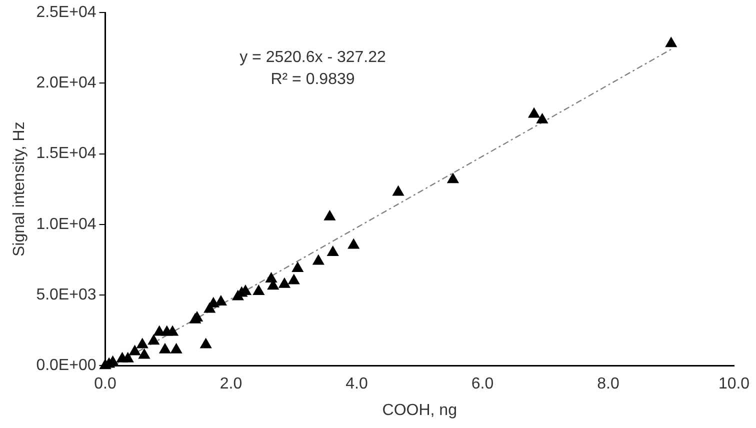  Describe the element at coordinates (419, 410) in the screenshot. I see `x-axis-title: COOH, ng` at that location.